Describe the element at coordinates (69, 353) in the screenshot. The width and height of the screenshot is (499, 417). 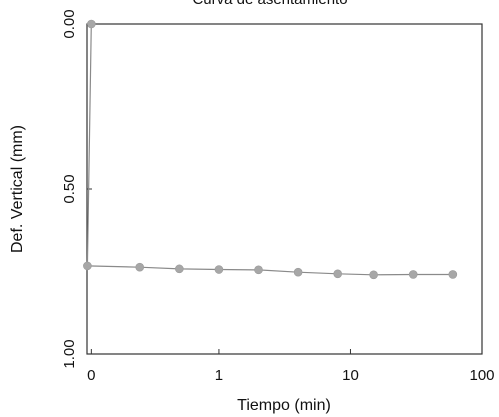
I see `y-tick-label: 1.00` at that location.